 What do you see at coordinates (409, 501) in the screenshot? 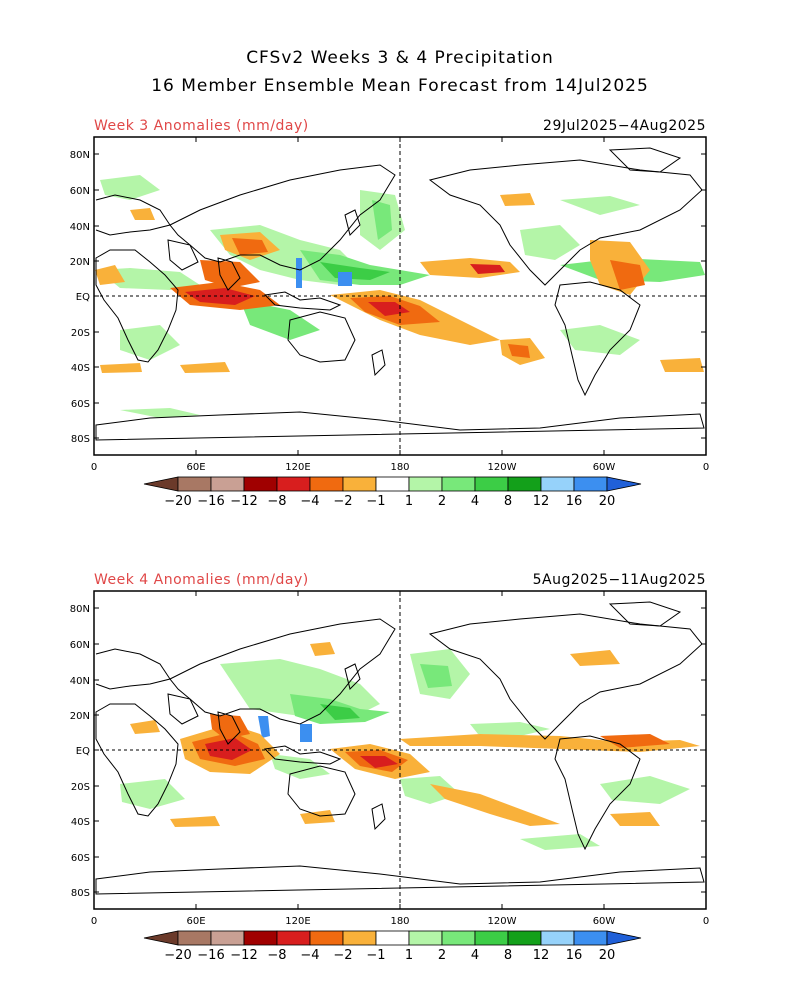
I see `week3-colorbar-label: 1` at bounding box center [409, 501].